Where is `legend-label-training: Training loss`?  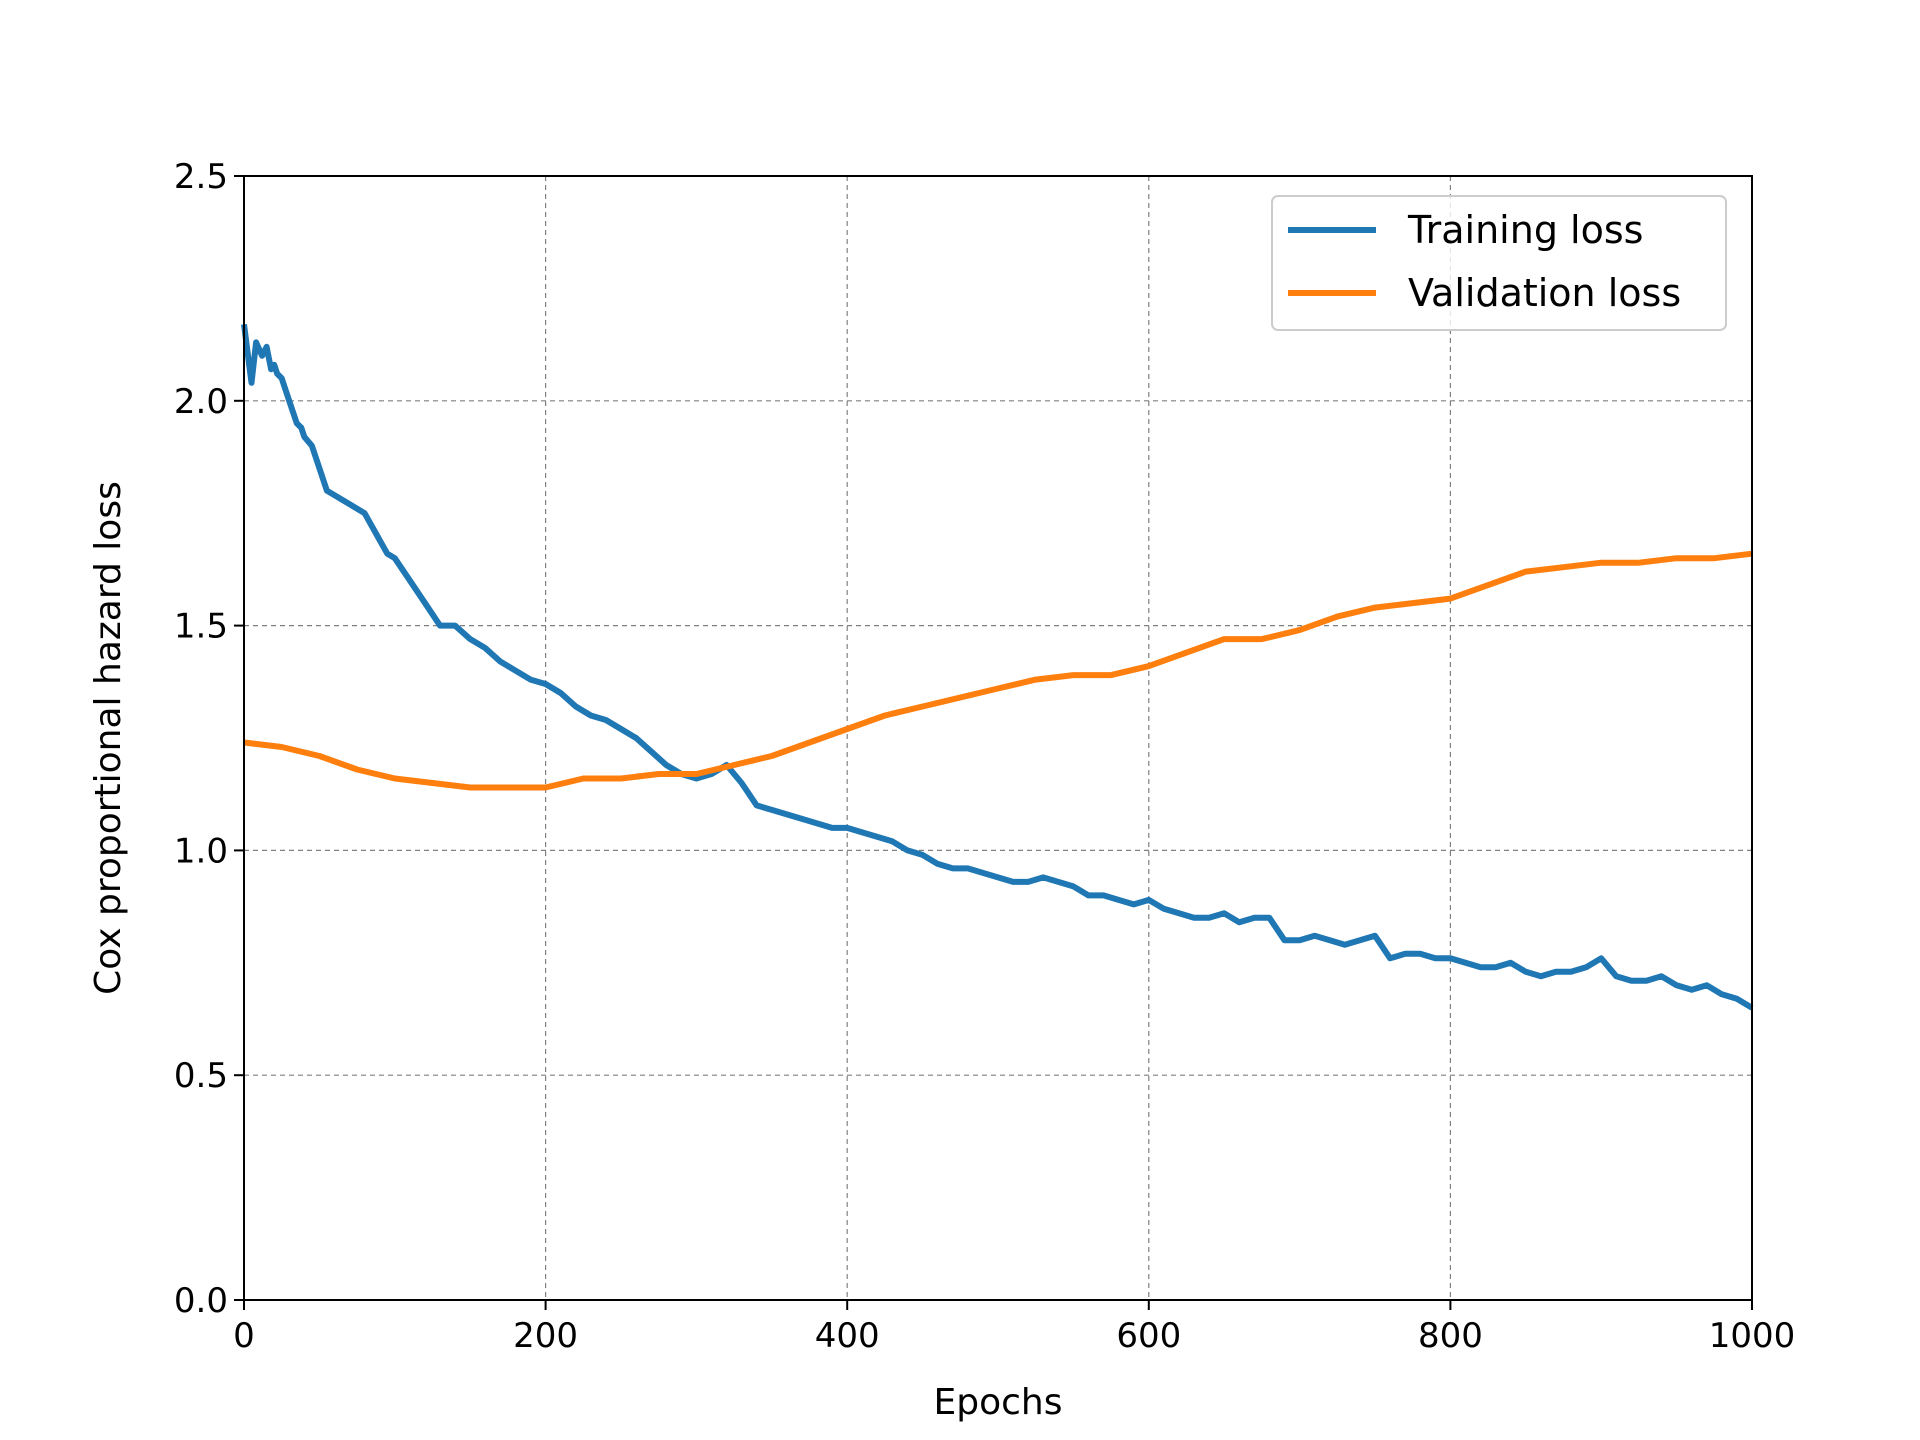 legend-label-training: Training loss is located at coordinates (1525, 230).